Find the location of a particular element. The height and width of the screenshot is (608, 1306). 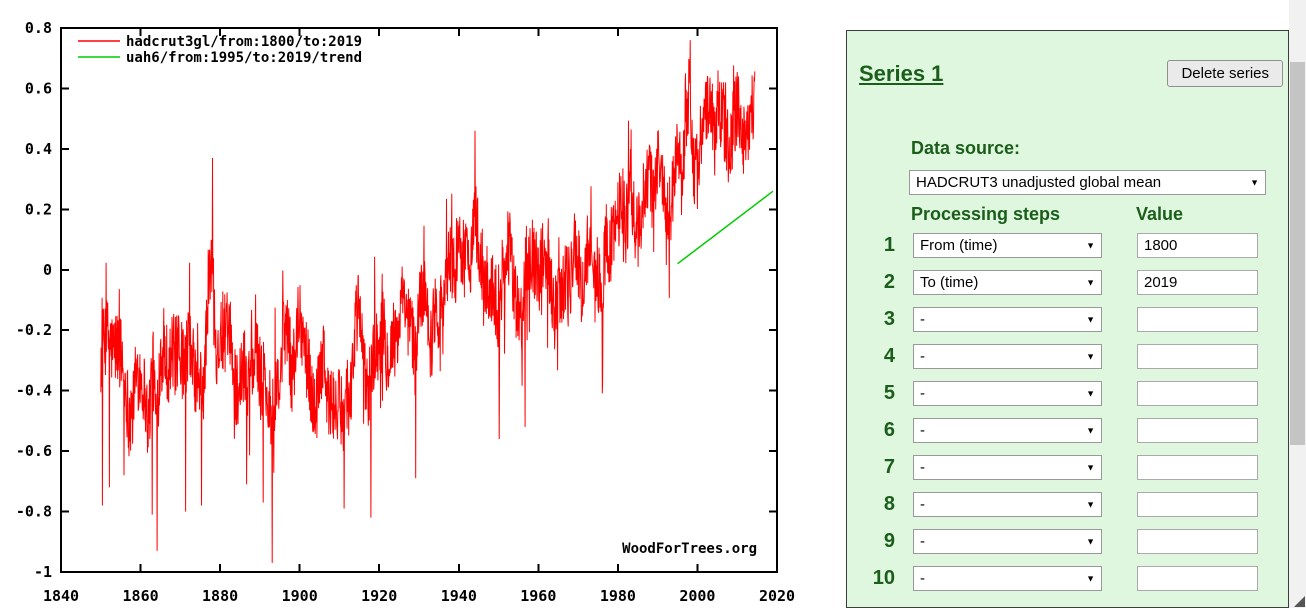

step-select-wrap: To (time) ▼ is located at coordinates (1007, 282).